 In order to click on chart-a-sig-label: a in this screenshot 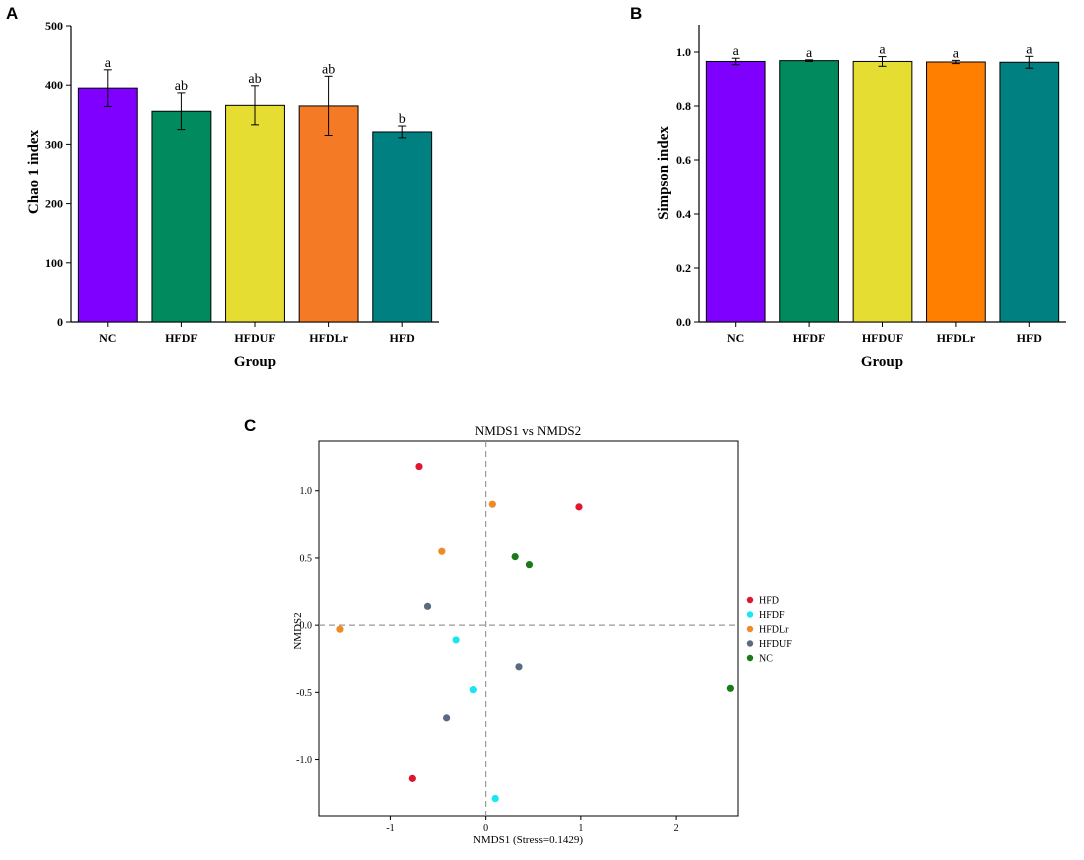, I will do `click(108, 63)`.